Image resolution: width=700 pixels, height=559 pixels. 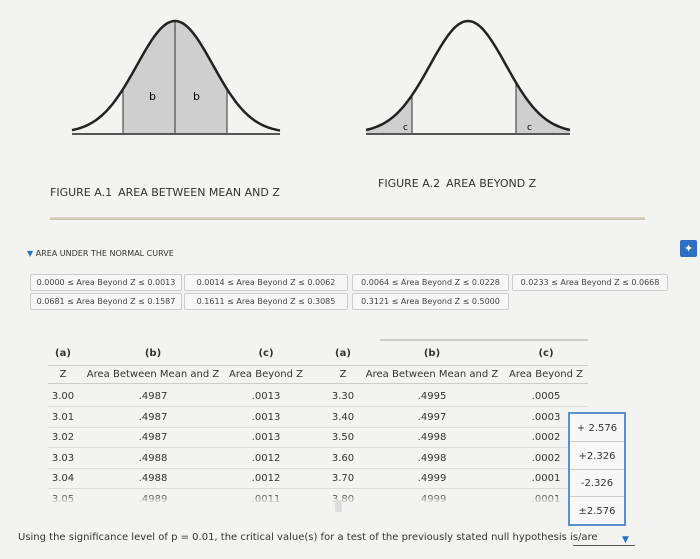 I want to click on table-cell: 3.00, so click(x=63, y=396).